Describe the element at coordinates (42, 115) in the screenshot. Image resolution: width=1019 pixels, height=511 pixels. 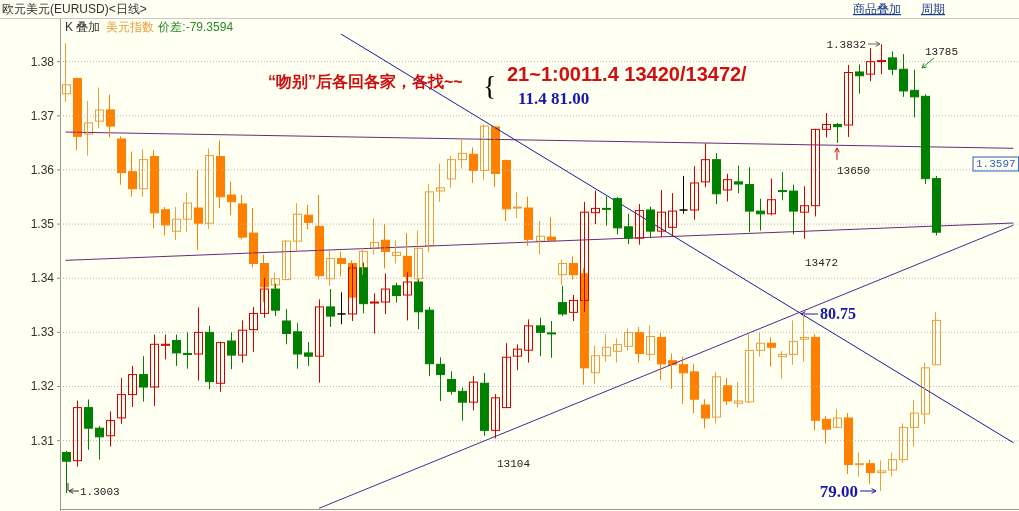
I see `y-tick-label: 1.37` at that location.